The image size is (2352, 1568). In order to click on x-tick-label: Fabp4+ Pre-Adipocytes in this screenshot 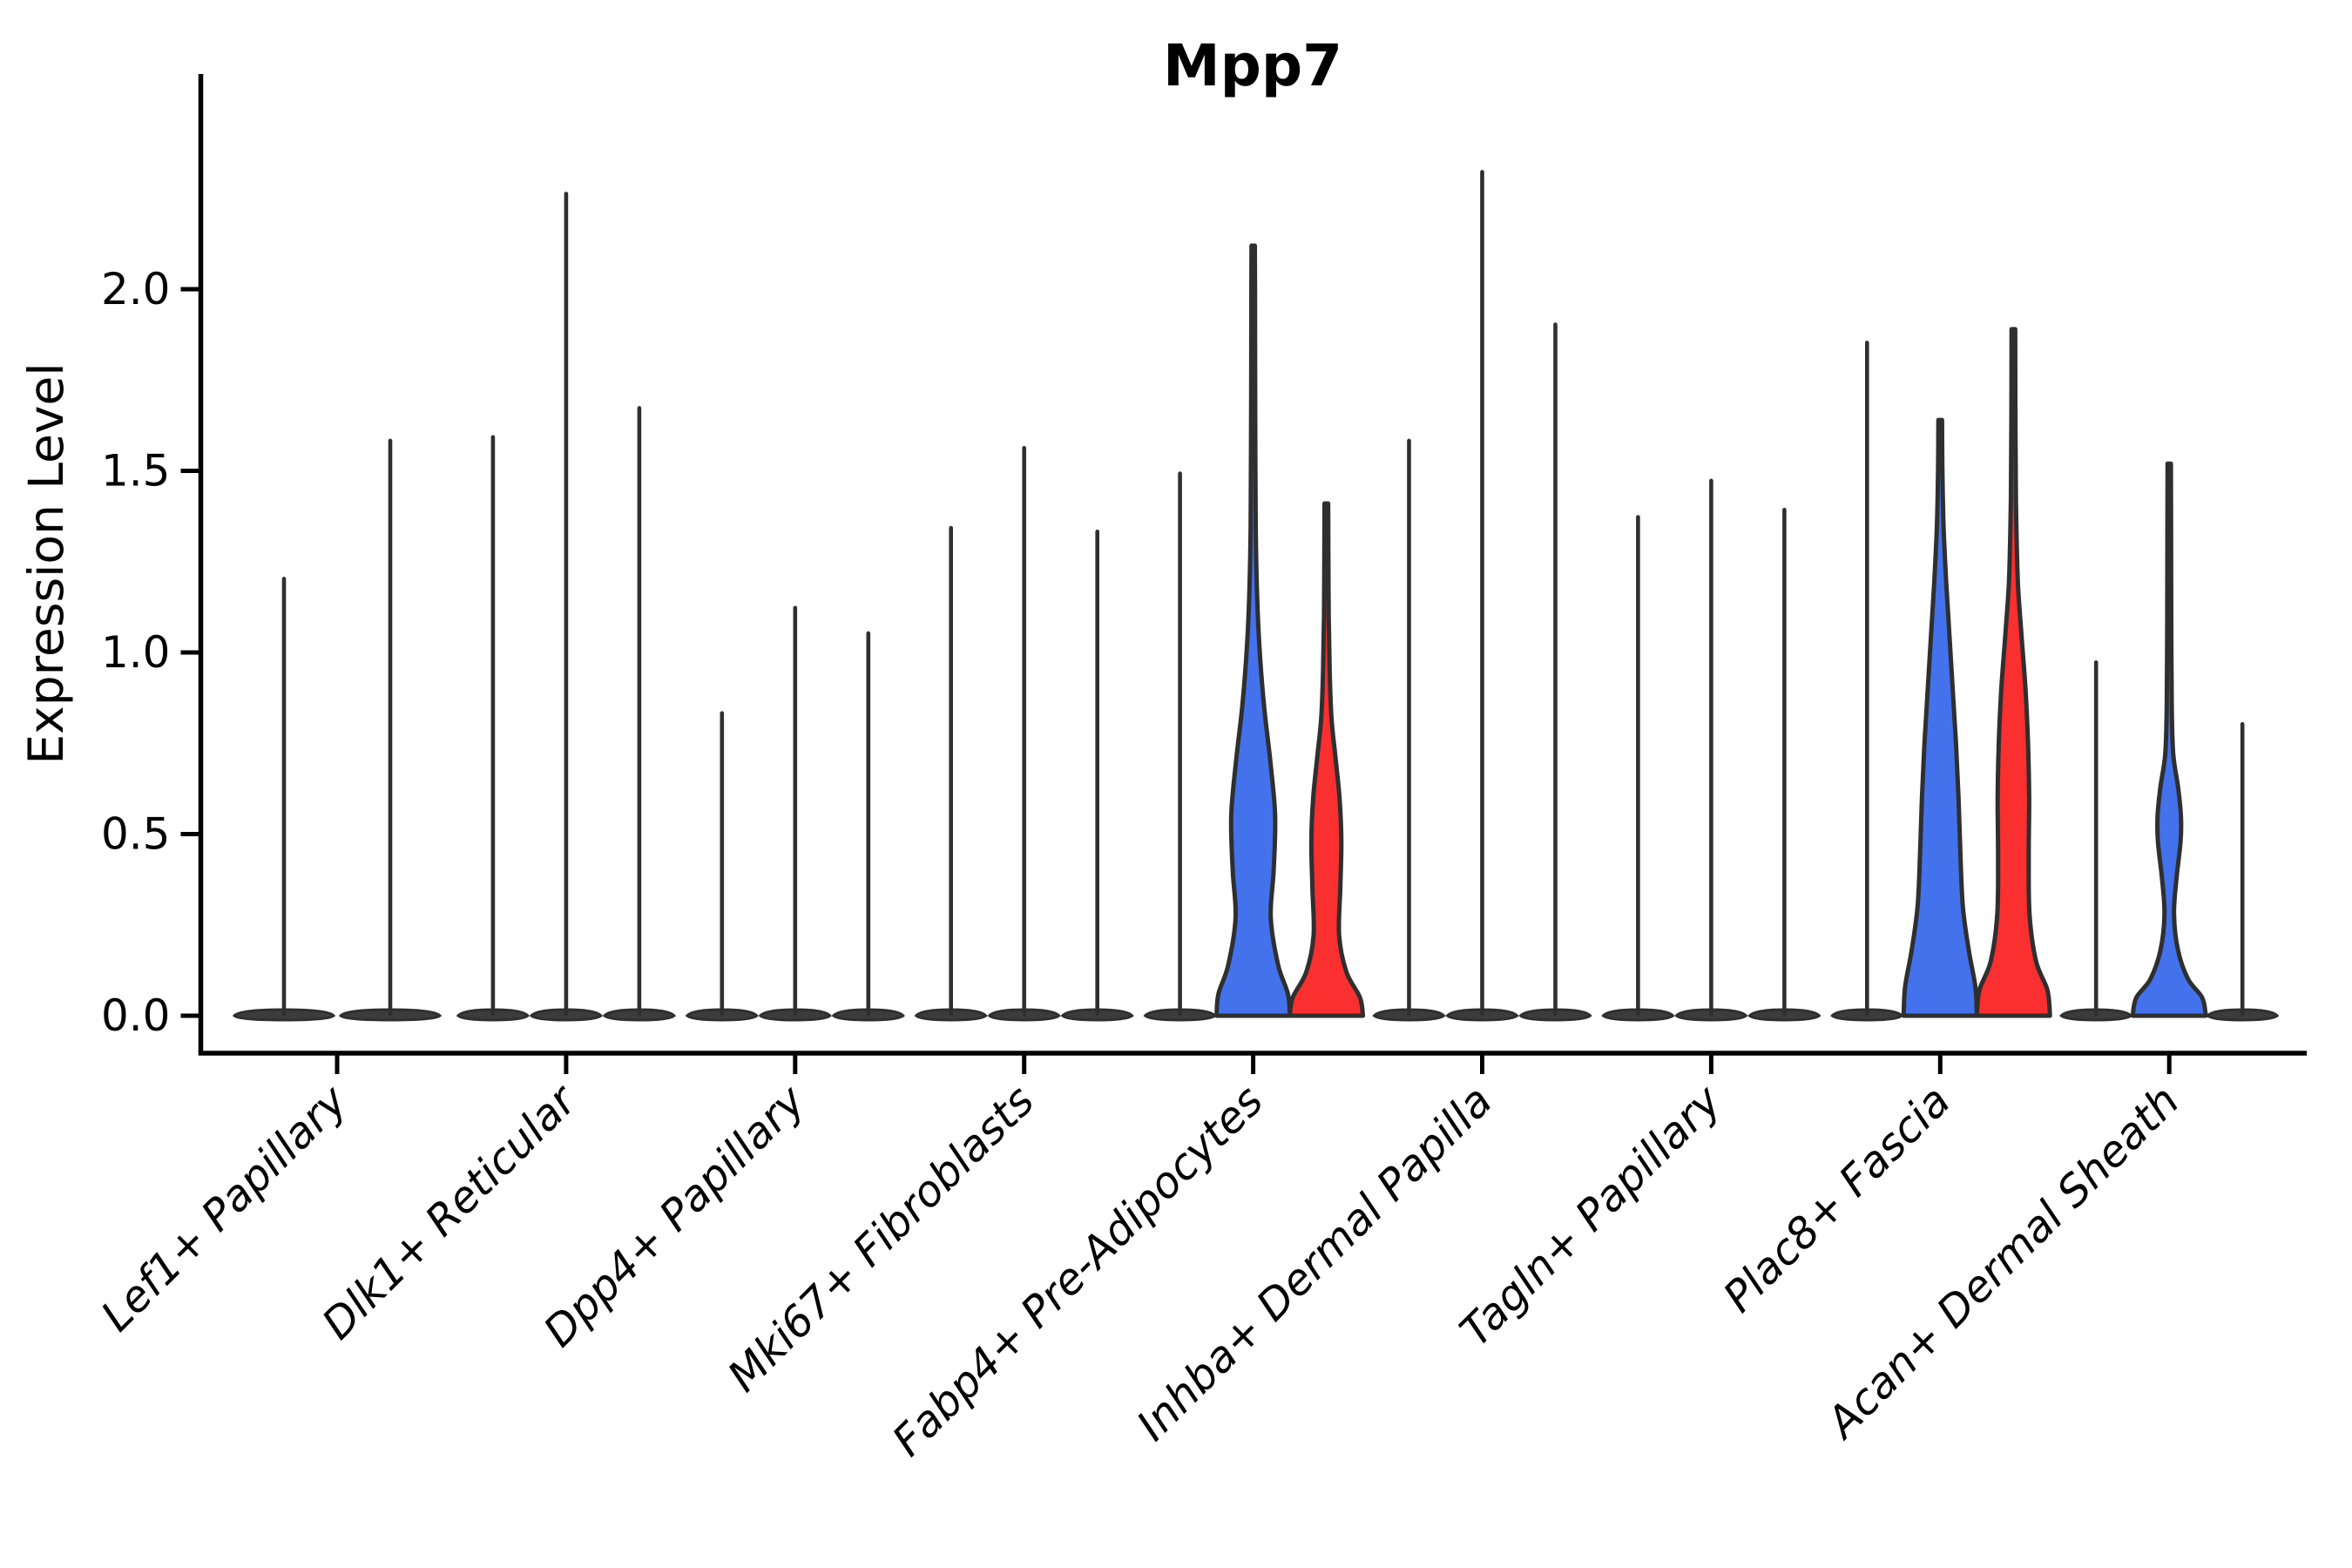, I will do `click(1078, 1271)`.